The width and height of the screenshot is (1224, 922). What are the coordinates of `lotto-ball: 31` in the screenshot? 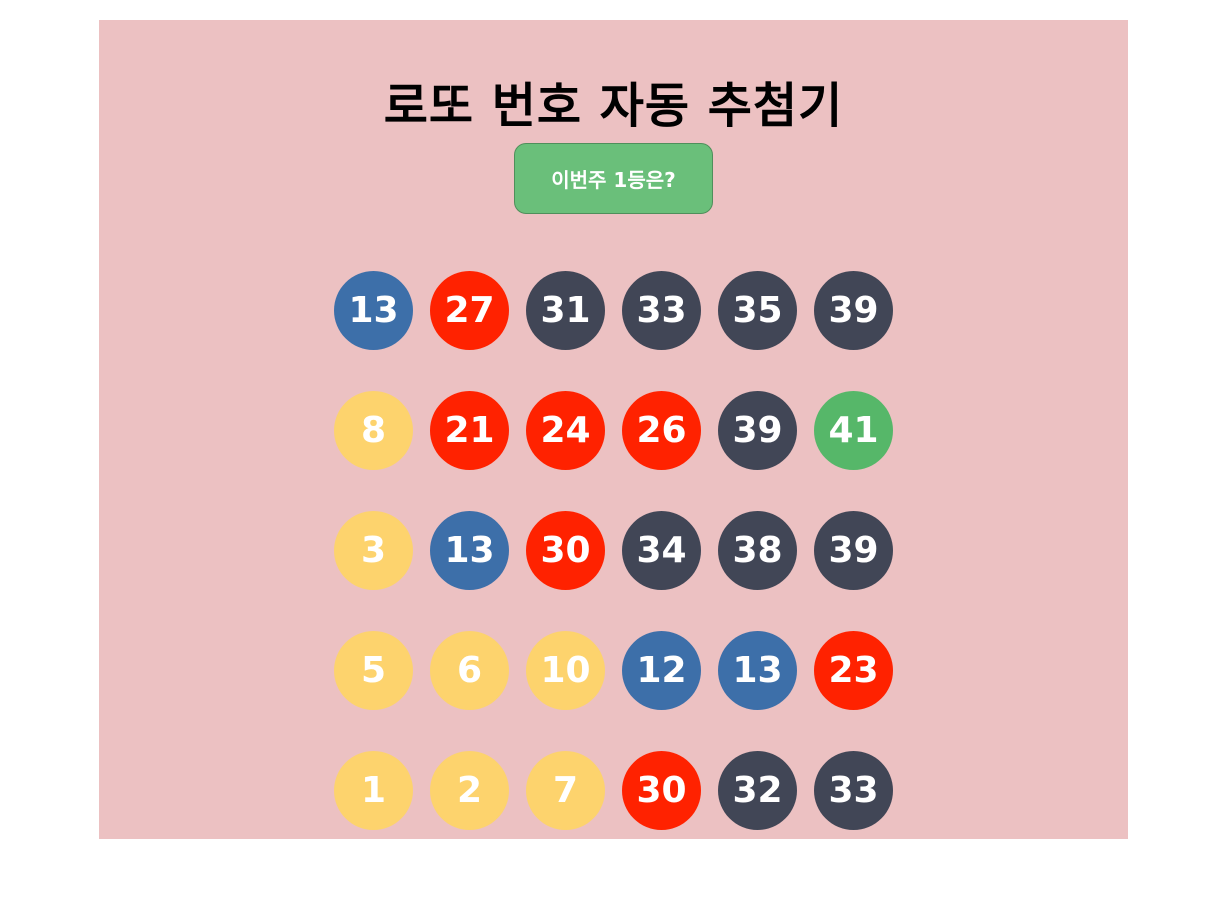 It's located at (565, 310).